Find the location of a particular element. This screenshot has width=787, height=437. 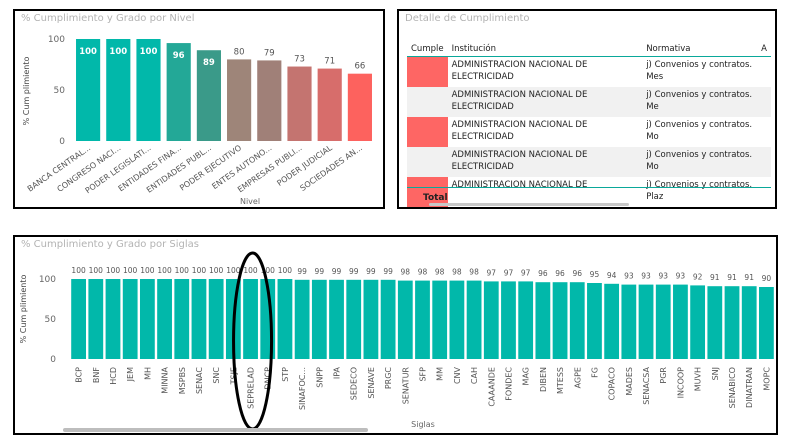

normativa-cell: j) Convenios y contratos. Mes is located at coordinates (699, 71).